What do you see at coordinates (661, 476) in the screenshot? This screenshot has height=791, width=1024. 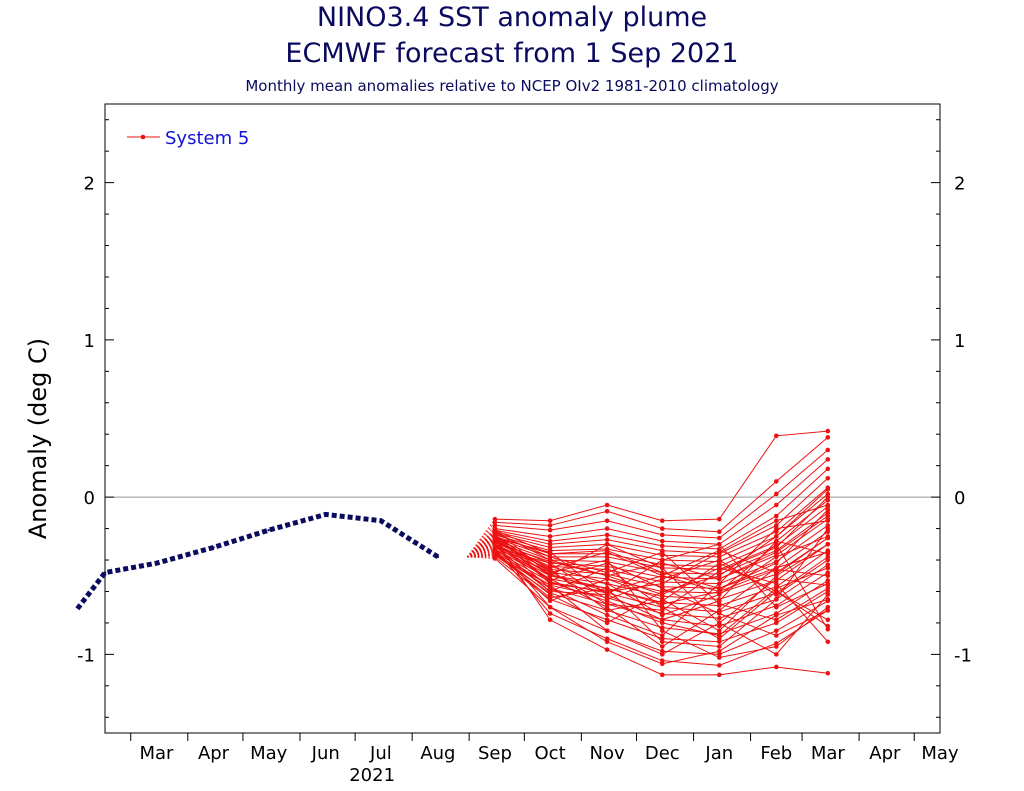 I see `forecast-member-line` at bounding box center [661, 476].